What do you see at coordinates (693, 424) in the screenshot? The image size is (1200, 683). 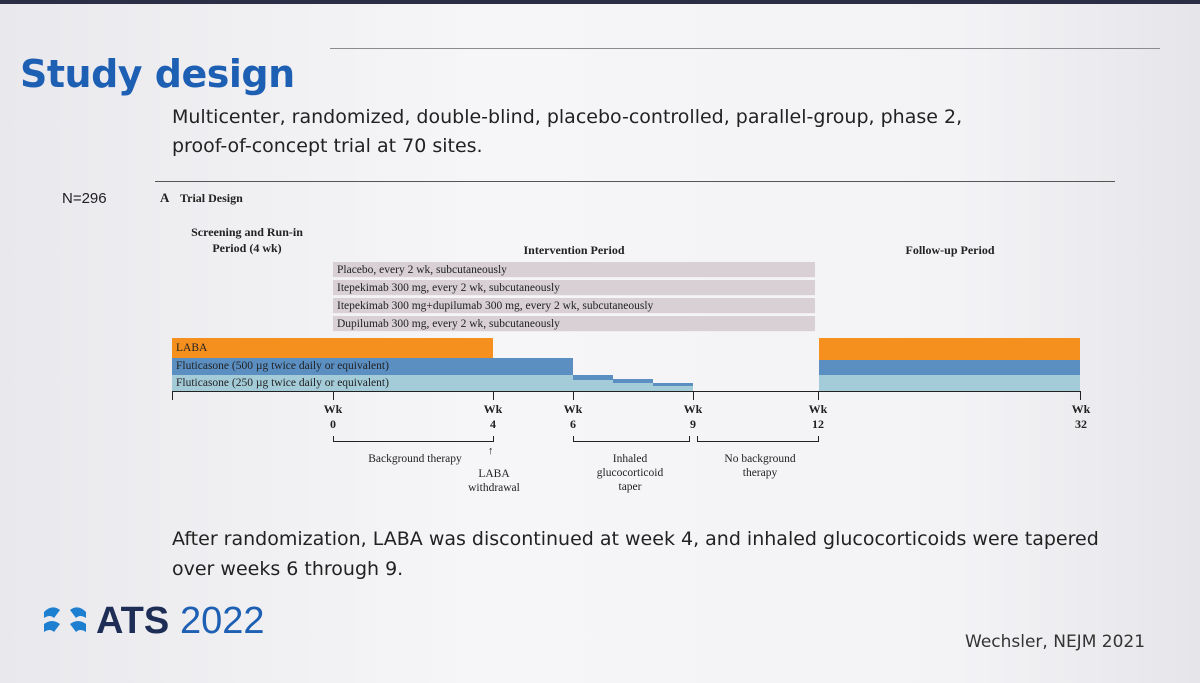 I see `wk-num: 9` at bounding box center [693, 424].